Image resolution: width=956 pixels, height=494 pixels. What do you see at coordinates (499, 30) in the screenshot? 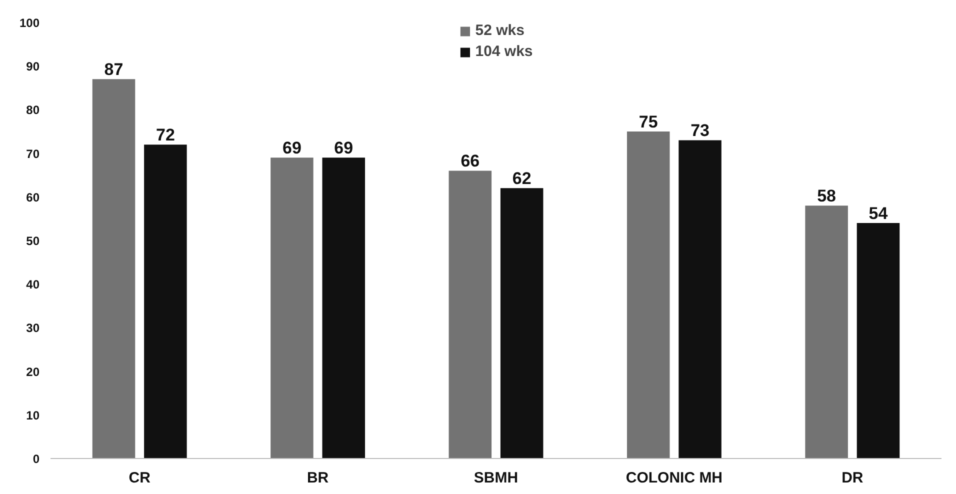
I see `legend-label: 52 wks` at bounding box center [499, 30].